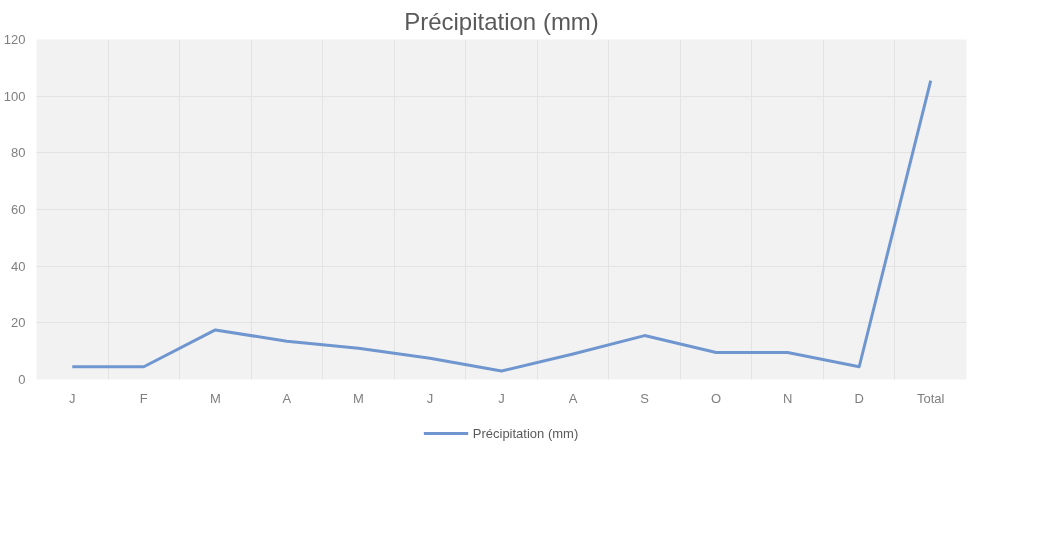 This screenshot has height=560, width=1059. What do you see at coordinates (859, 398) in the screenshot?
I see `x-tick-label: D` at bounding box center [859, 398].